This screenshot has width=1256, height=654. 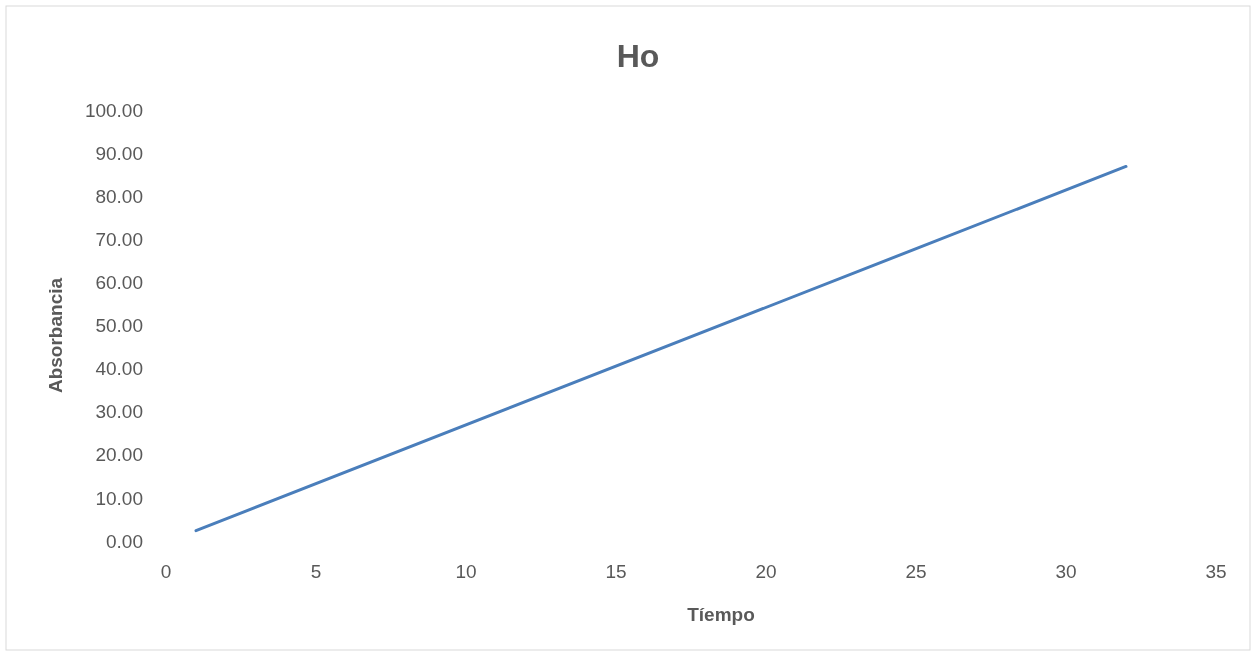 What do you see at coordinates (166, 571) in the screenshot?
I see `x-tick-label: 0` at bounding box center [166, 571].